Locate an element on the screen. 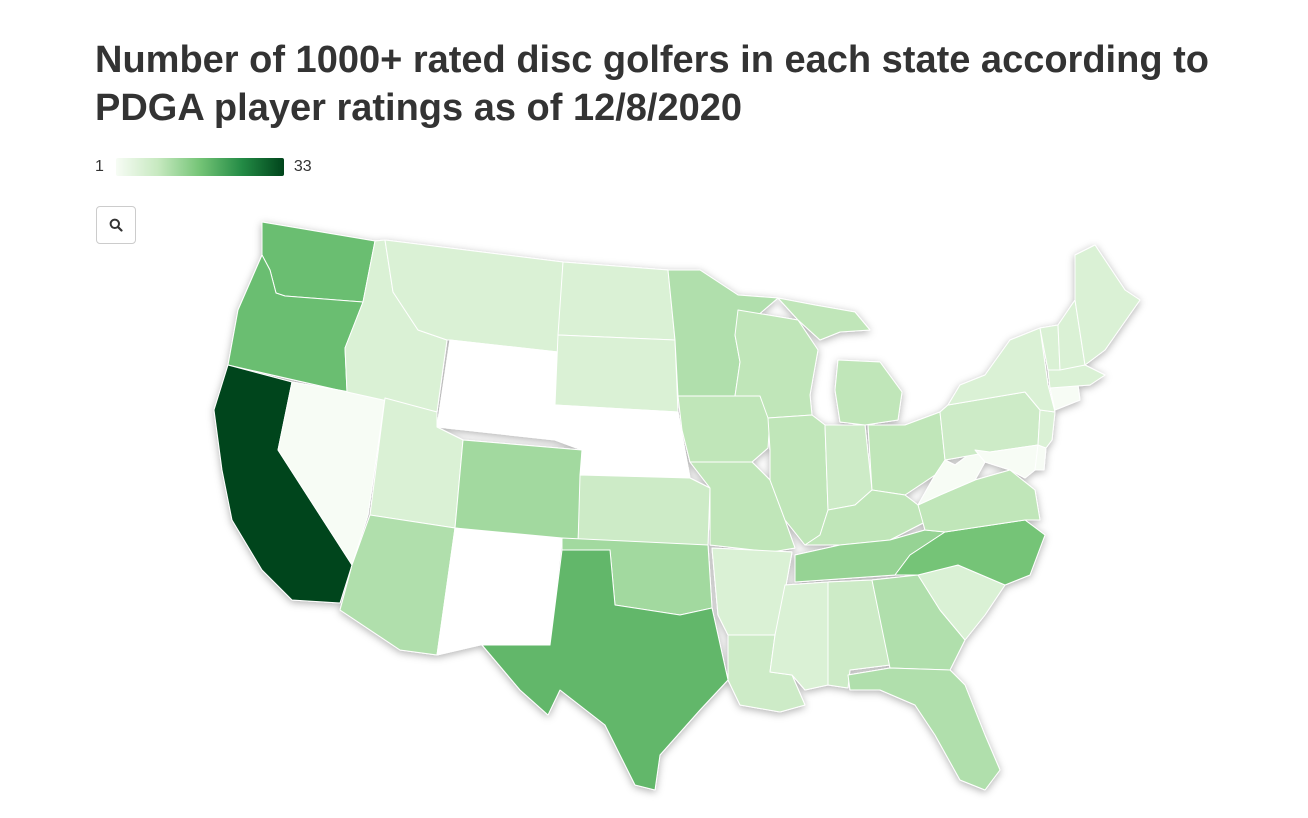 The width and height of the screenshot is (1308, 818). state-md is located at coordinates (1006, 461).